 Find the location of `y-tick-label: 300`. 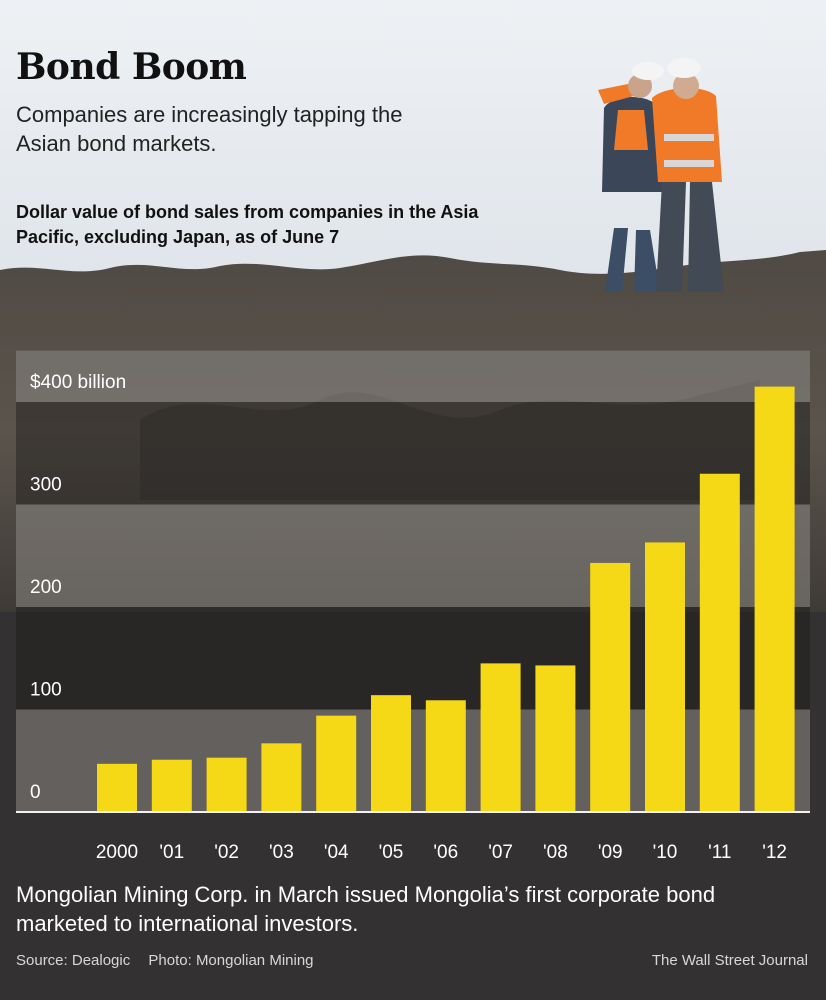

y-tick-label: 300 is located at coordinates (46, 485).